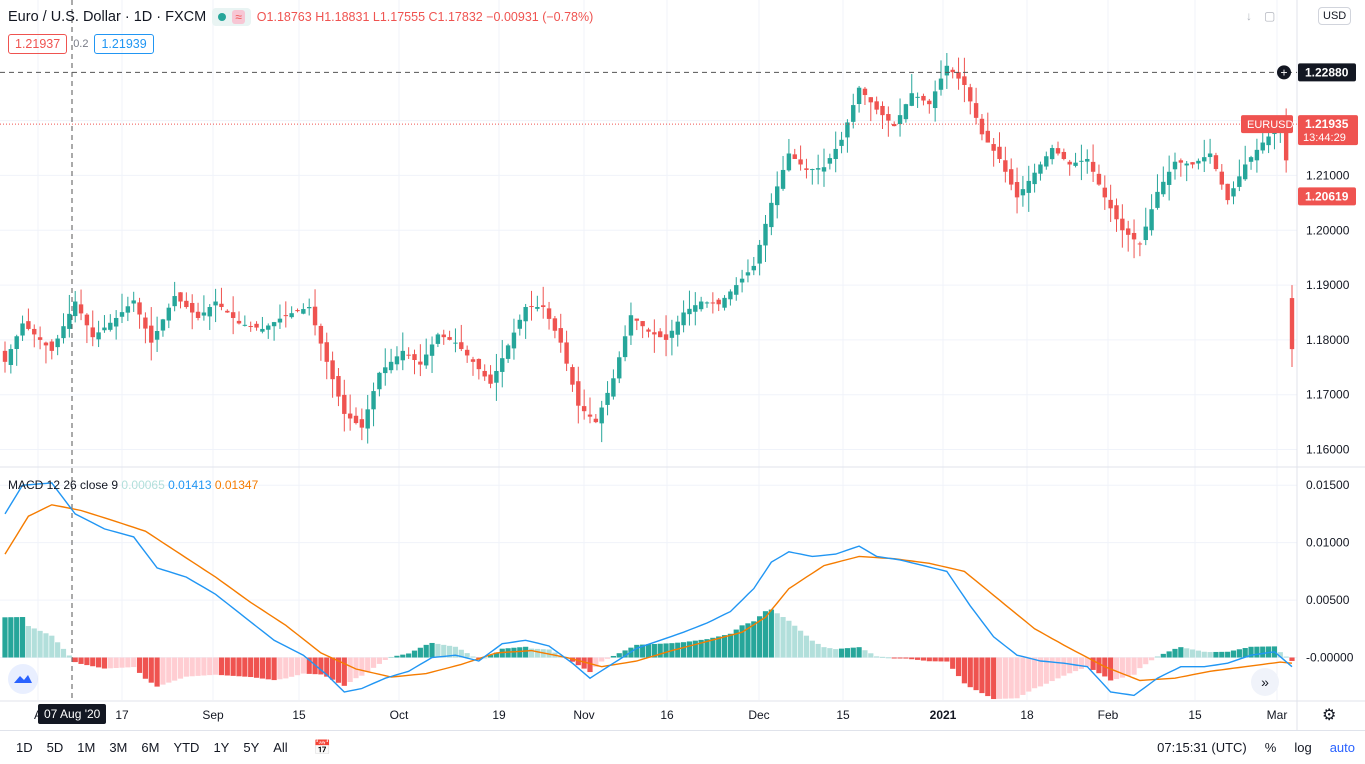 This screenshot has width=1365, height=764. Describe the element at coordinates (107, 17) in the screenshot. I see `symbol-title: Euro / U.S. Dollar · 1D · FXCM` at that location.